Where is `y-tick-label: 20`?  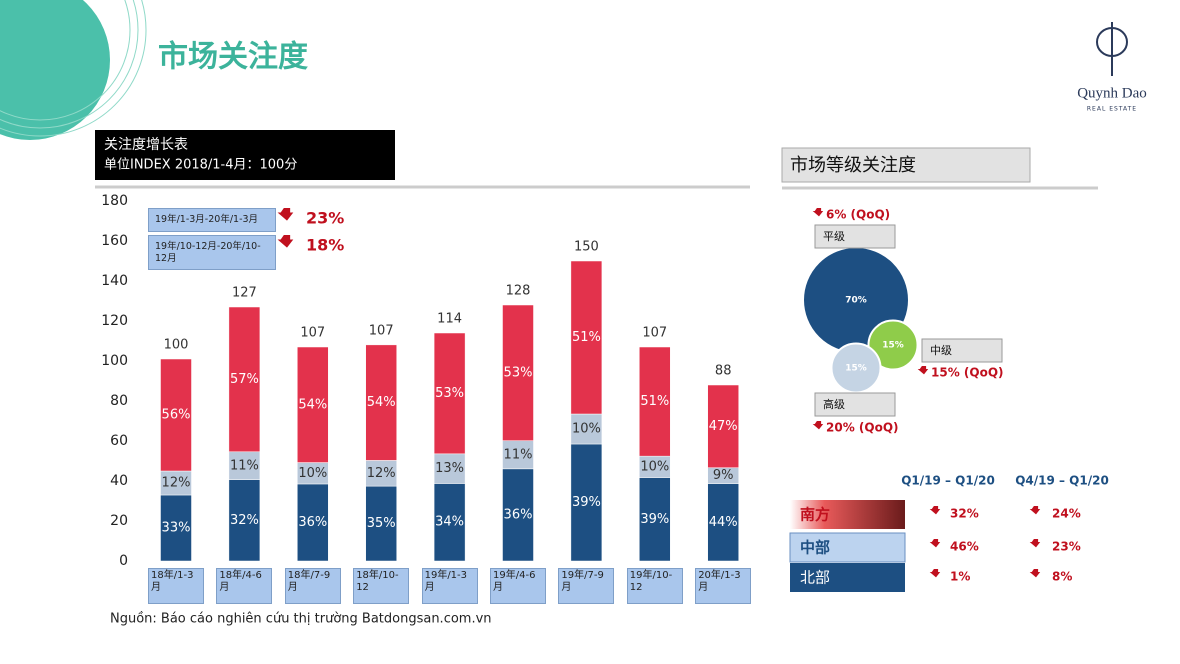 y-tick-label: 20 is located at coordinates (119, 521).